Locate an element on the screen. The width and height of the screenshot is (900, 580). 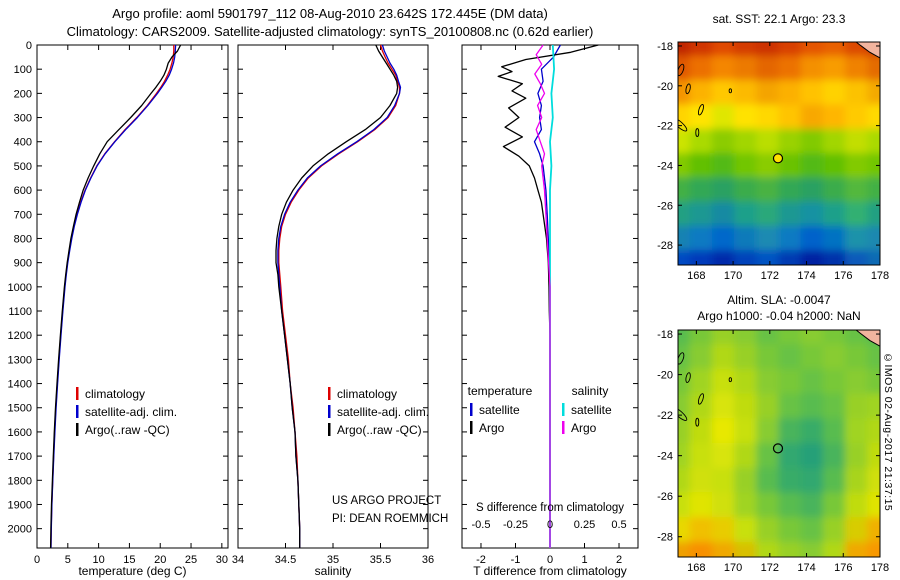
s-axis-label: S difference from climatology is located at coordinates (550, 508).